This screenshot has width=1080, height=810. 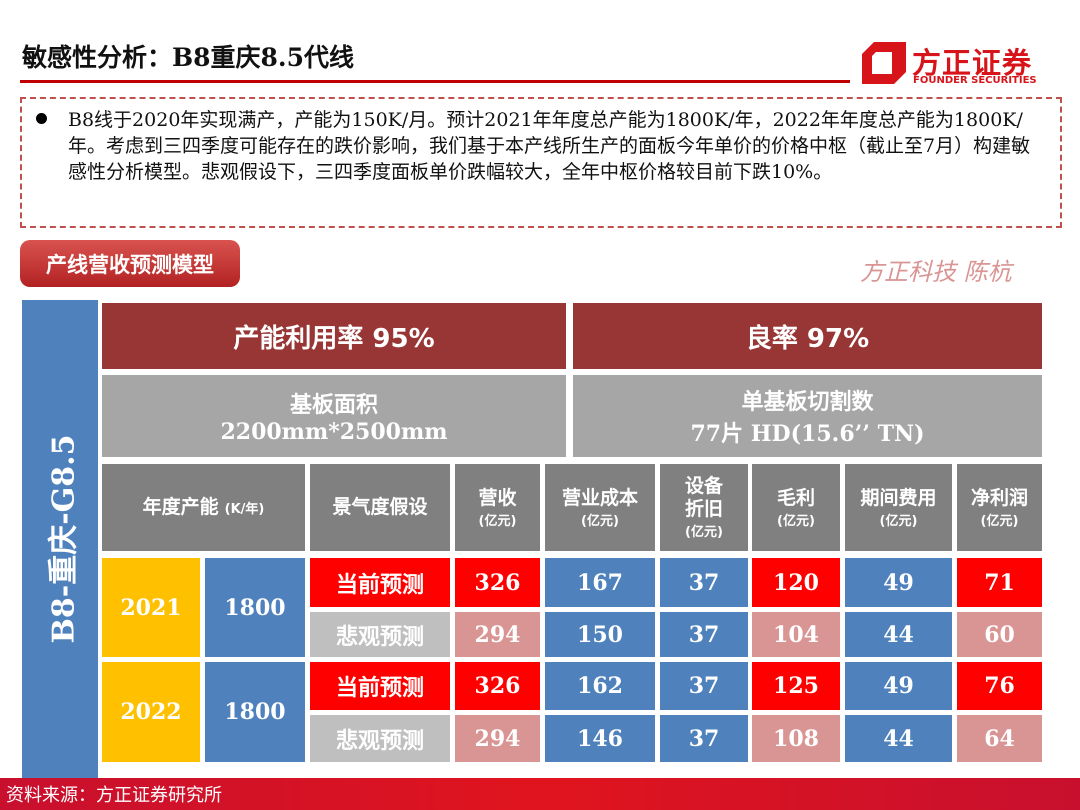 What do you see at coordinates (807, 434) in the screenshot?
I see `cuts-value: 77片 HD(15.6’’ TN)` at bounding box center [807, 434].